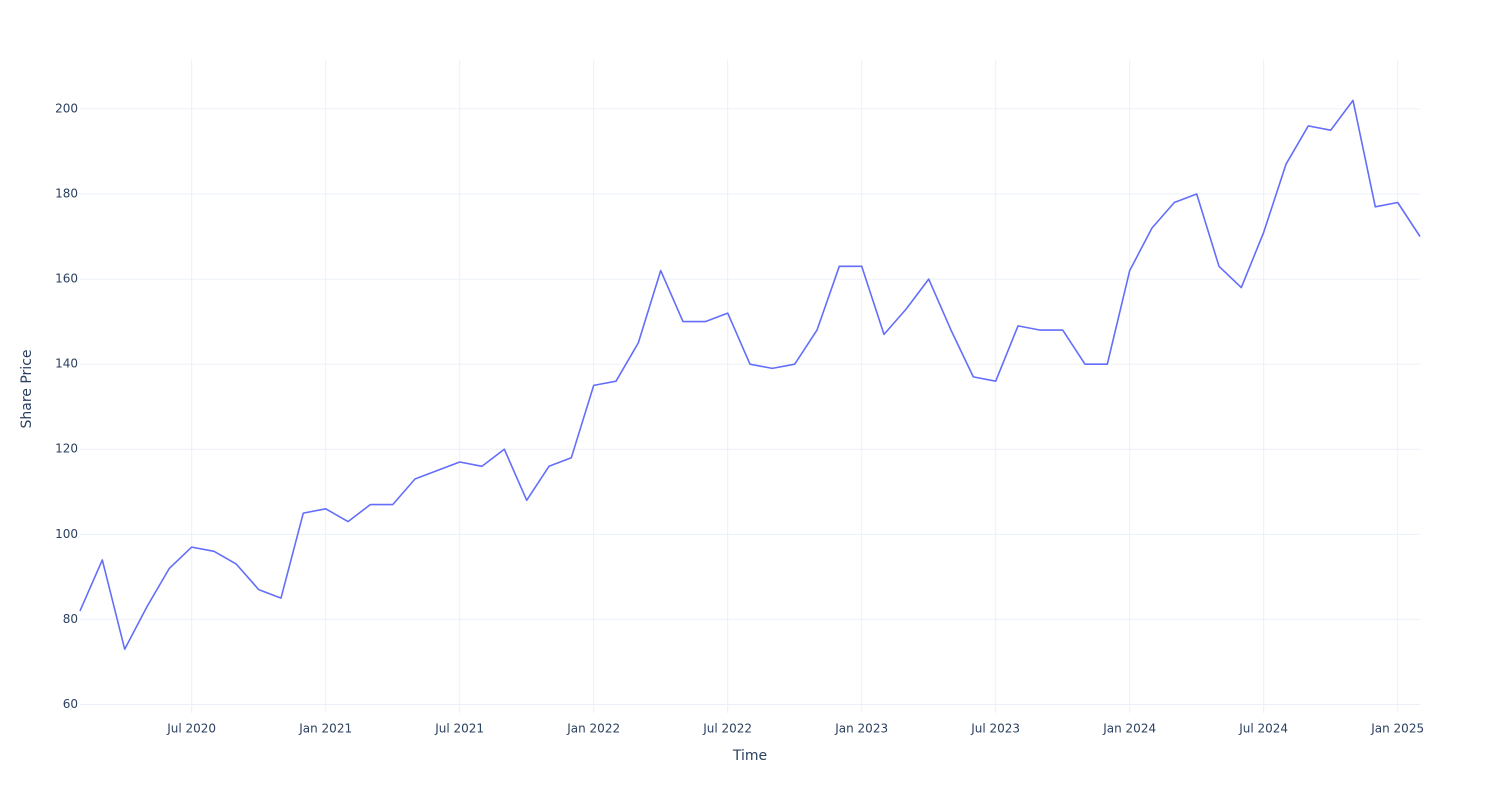 Image resolution: width=1500 pixels, height=804 pixels. Describe the element at coordinates (593, 729) in the screenshot. I see `x-tick-label: Jan 2022` at that location.